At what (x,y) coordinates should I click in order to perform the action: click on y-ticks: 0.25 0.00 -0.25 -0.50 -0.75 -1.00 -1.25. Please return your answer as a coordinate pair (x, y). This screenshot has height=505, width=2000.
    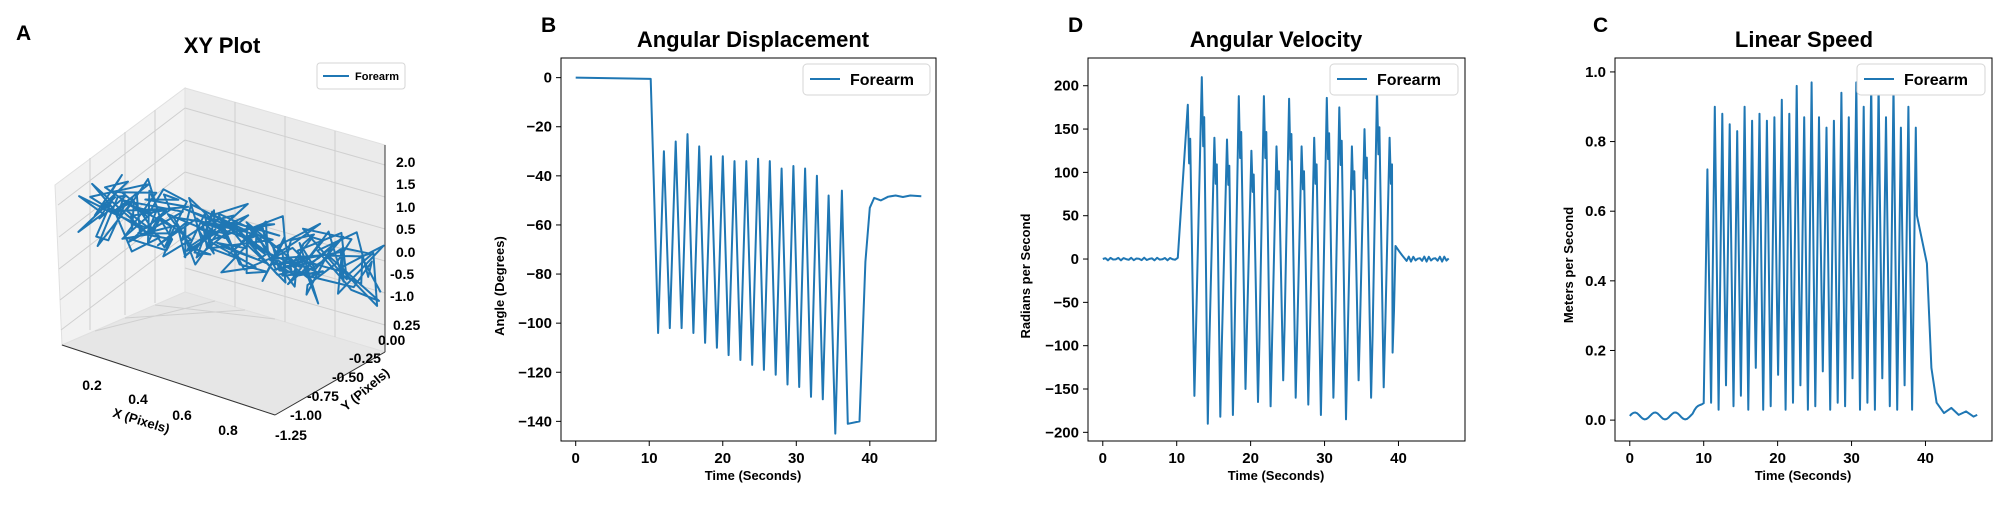
    Looking at the image, I should click on (347, 380).